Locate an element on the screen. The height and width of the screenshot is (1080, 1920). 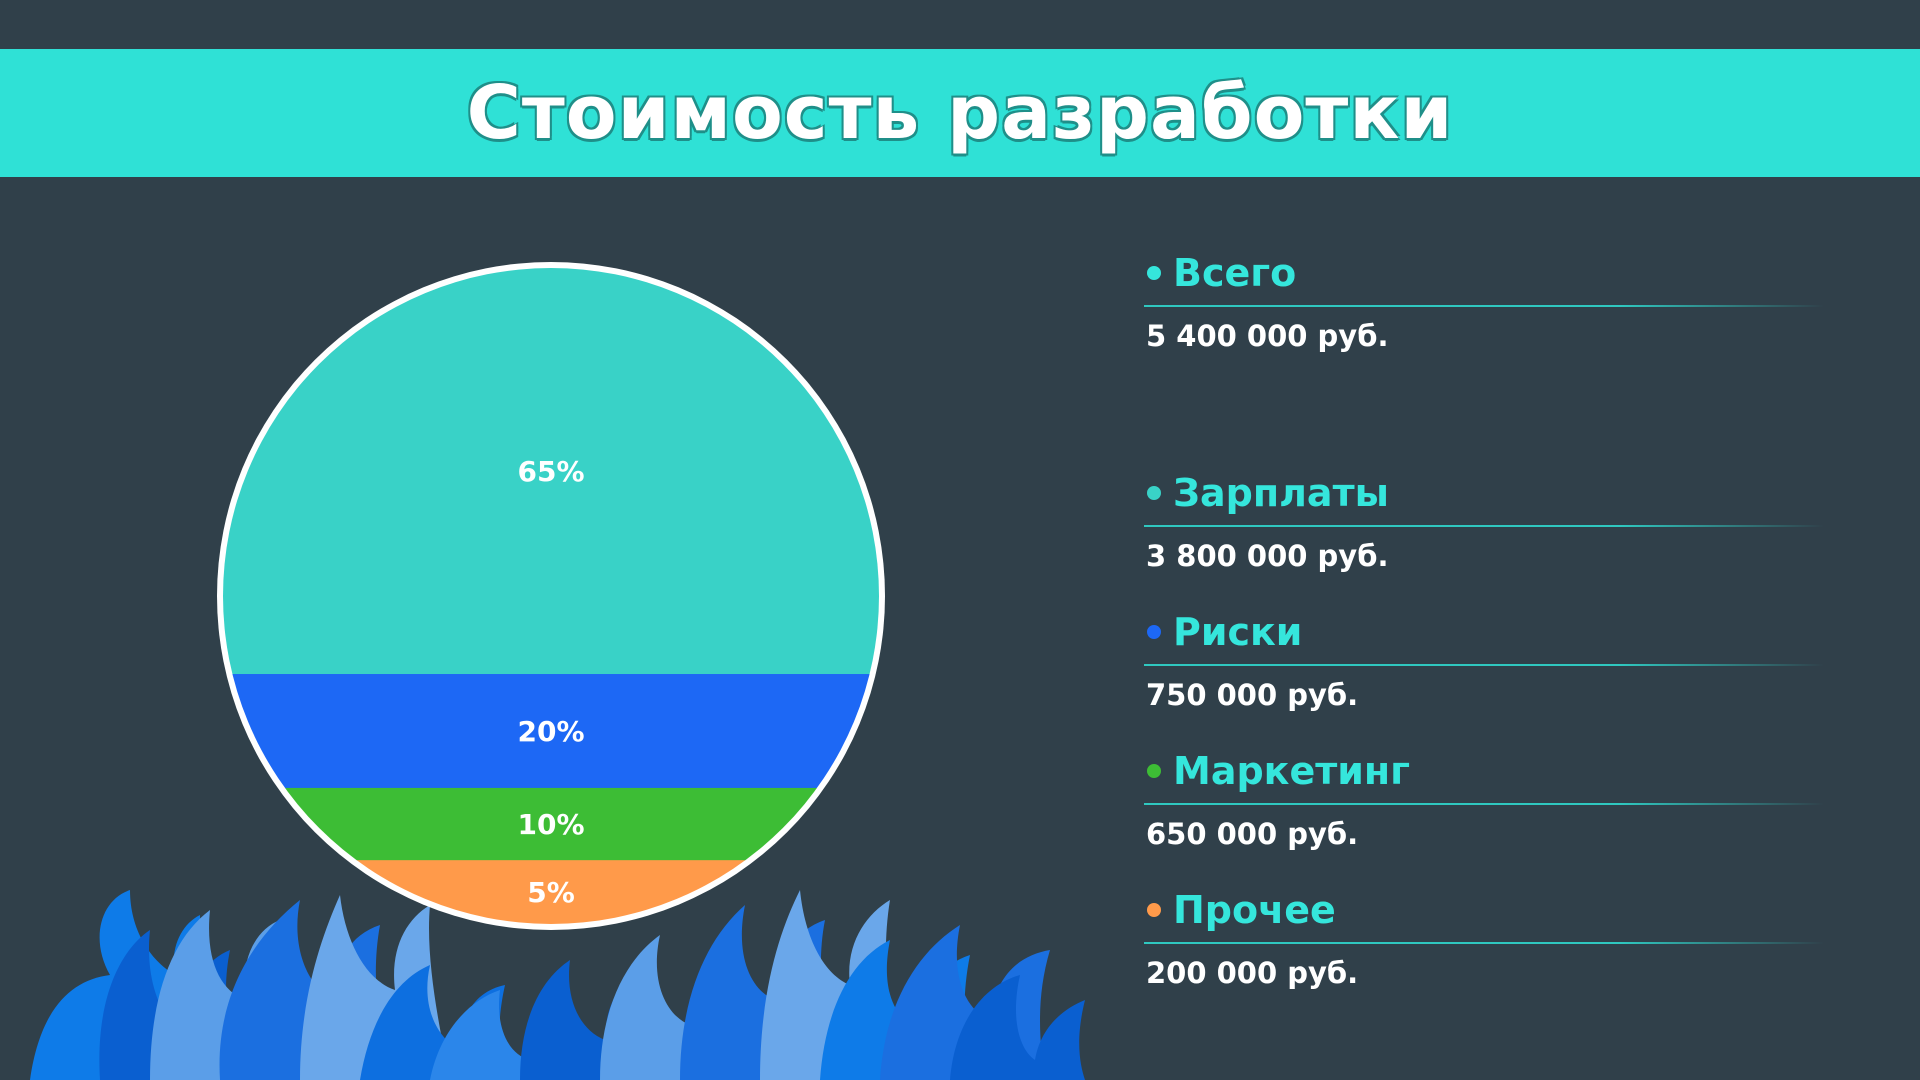
pie-slice-label: 20% is located at coordinates (550, 731).